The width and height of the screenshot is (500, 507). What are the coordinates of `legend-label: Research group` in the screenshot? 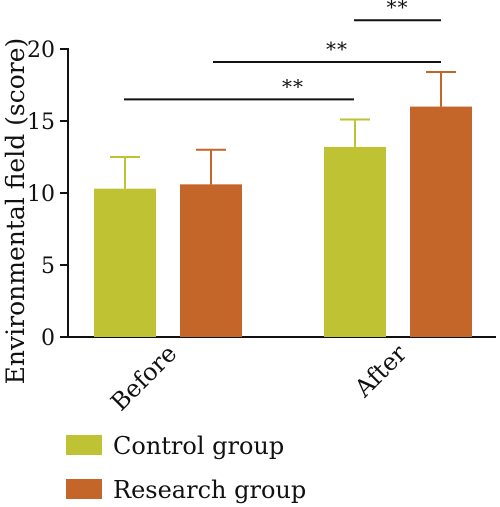 It's located at (209, 490).